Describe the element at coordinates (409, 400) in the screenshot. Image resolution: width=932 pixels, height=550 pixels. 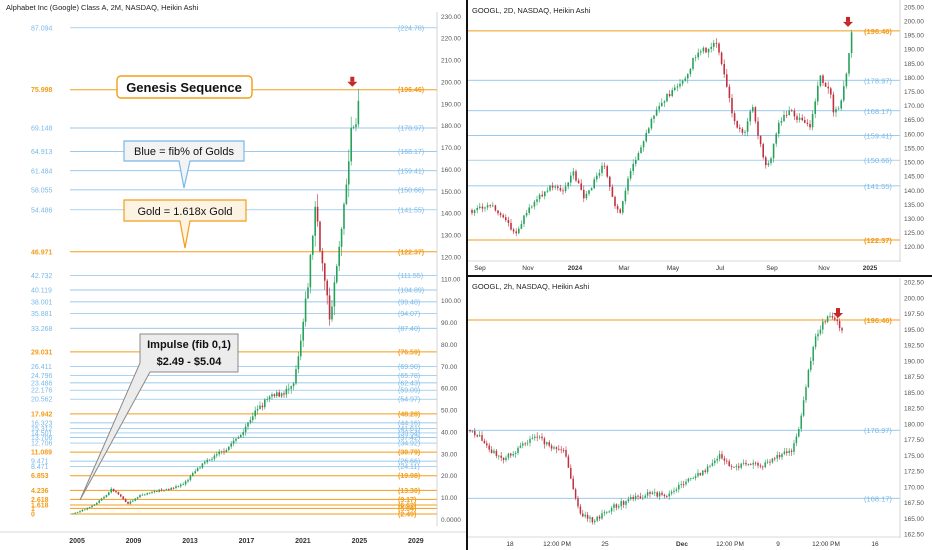
I see `fib-price-label: (54.97)` at that location.